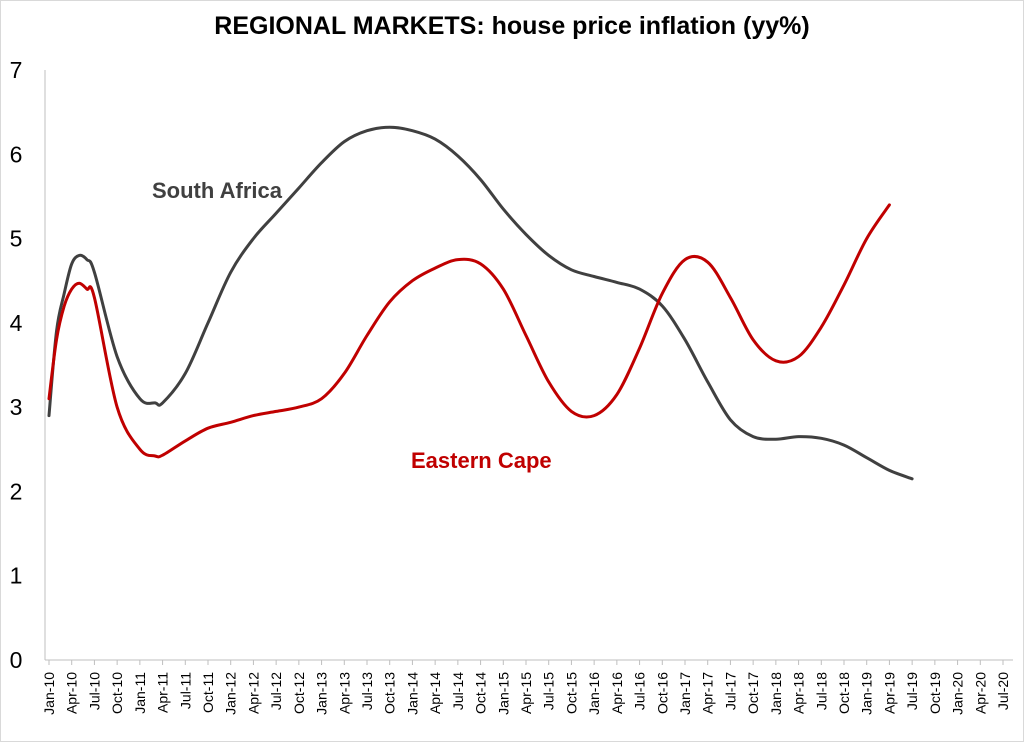 The height and width of the screenshot is (742, 1024). What do you see at coordinates (912, 691) in the screenshot?
I see `x-tick-label: Jul-19` at bounding box center [912, 691].